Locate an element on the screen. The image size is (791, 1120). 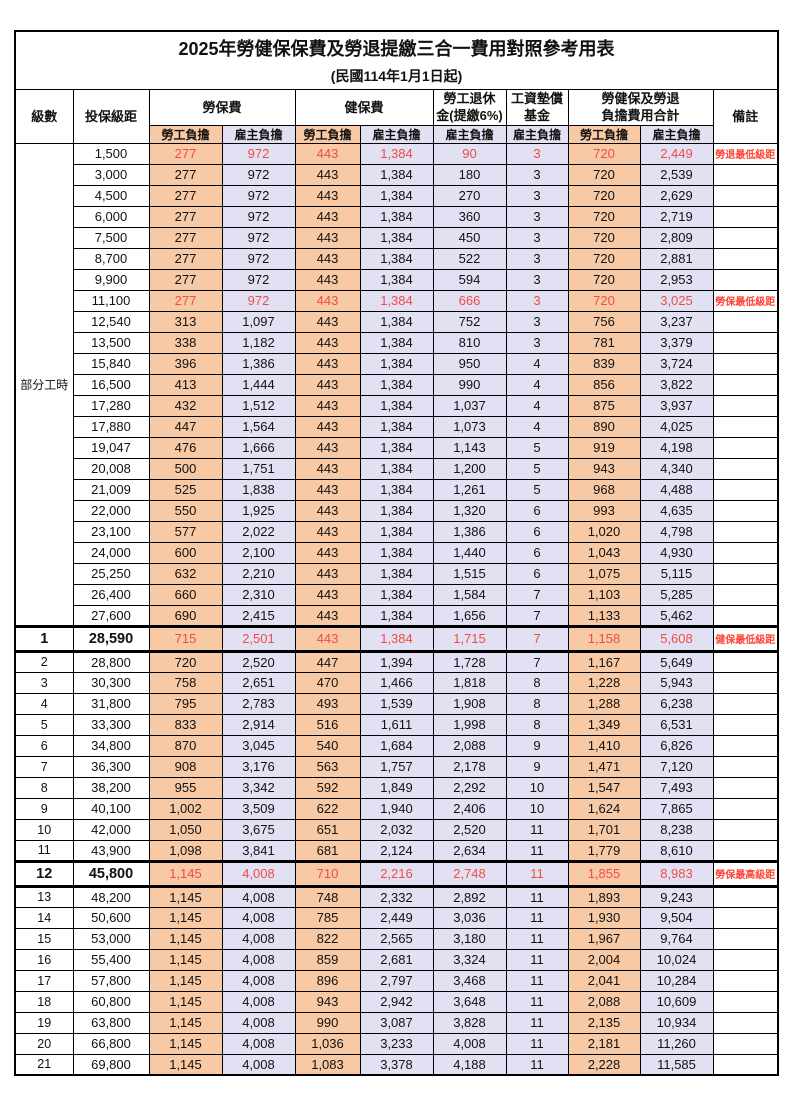
cell-labor-employee: 432 is located at coordinates (185, 405).